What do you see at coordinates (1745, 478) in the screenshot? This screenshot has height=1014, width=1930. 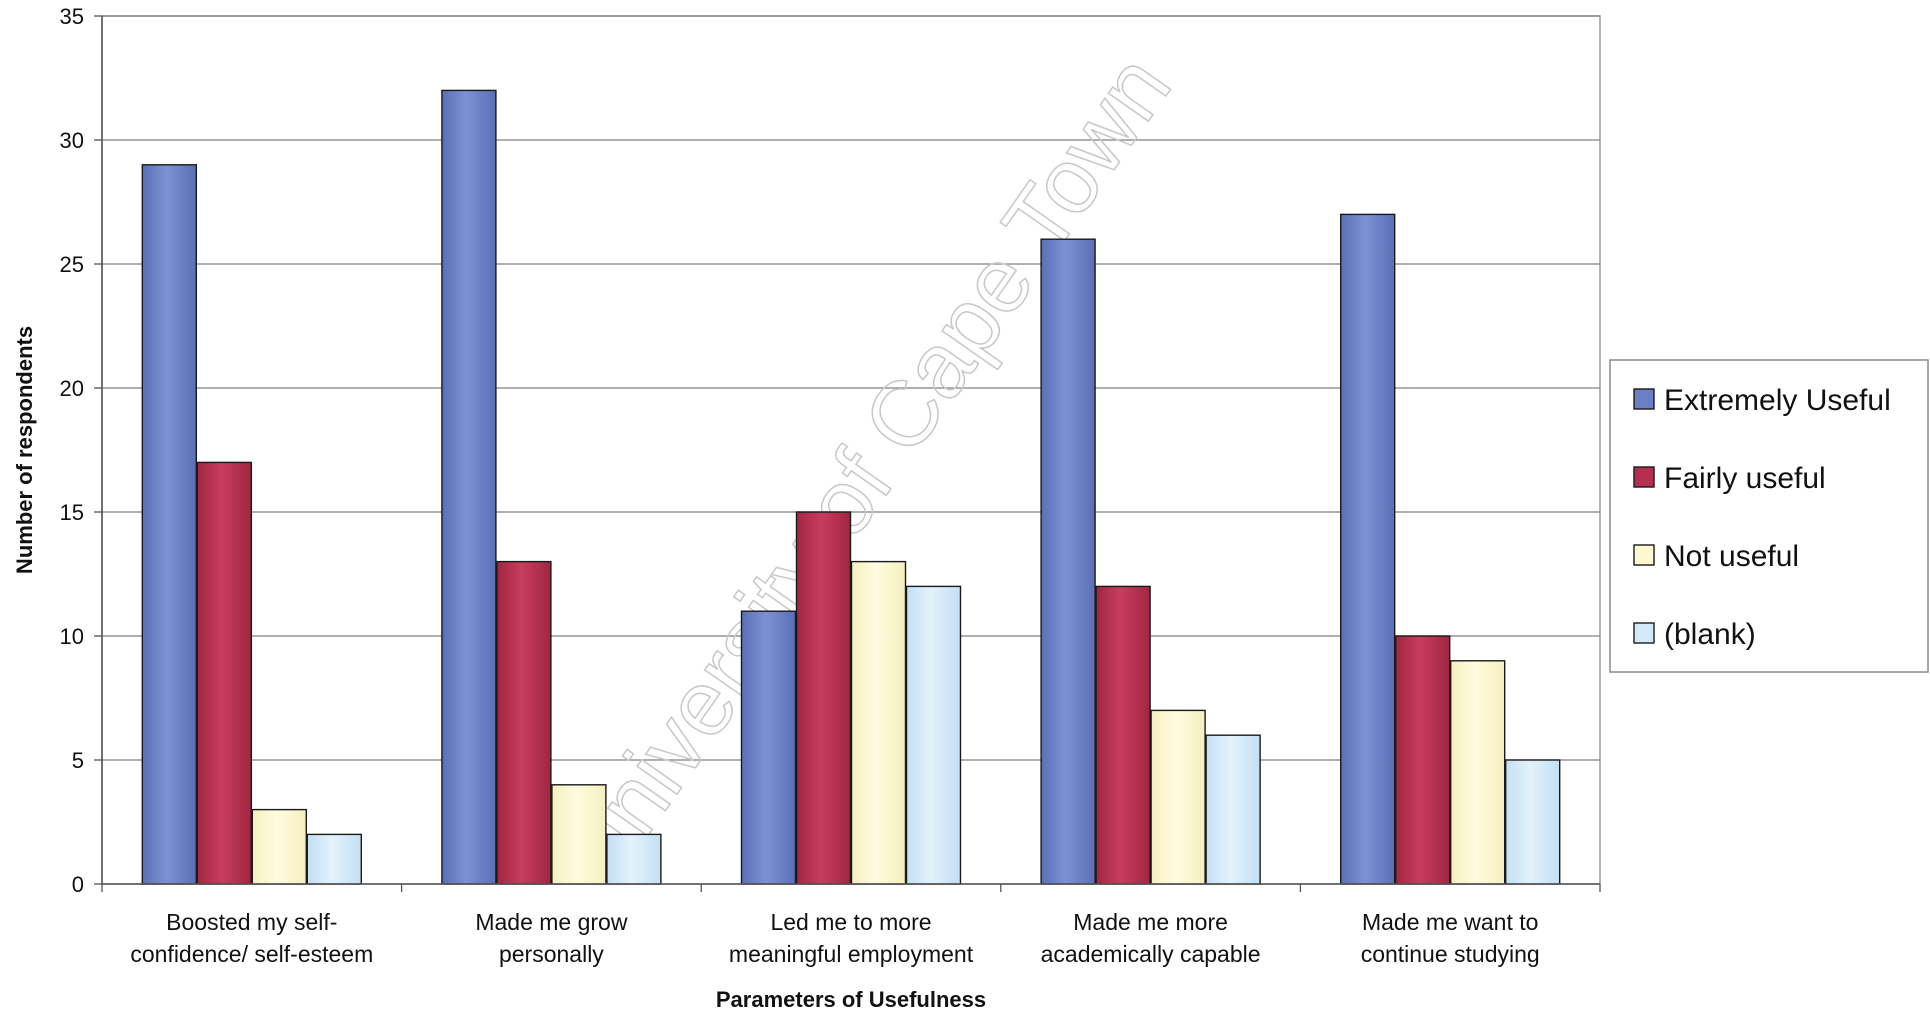 I see `legend-label: Fairly useful` at bounding box center [1745, 478].